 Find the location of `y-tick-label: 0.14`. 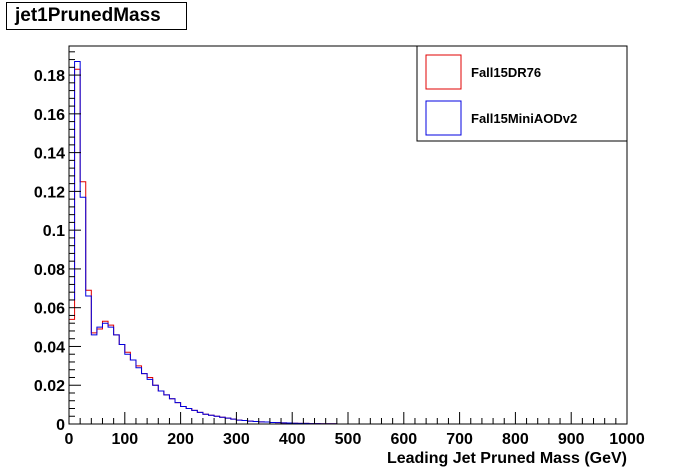

y-tick-label: 0.14 is located at coordinates (49, 154).